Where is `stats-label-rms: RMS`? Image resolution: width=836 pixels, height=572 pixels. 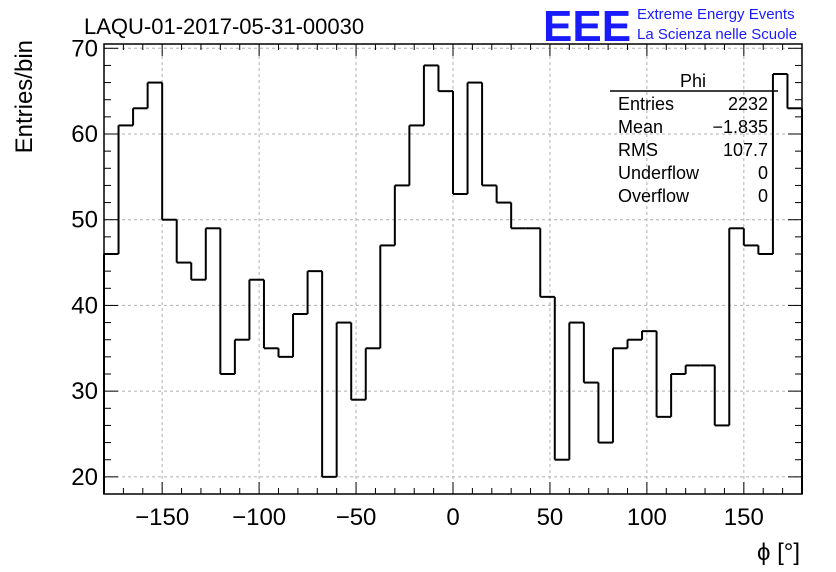
stats-label-rms: RMS is located at coordinates (638, 150).